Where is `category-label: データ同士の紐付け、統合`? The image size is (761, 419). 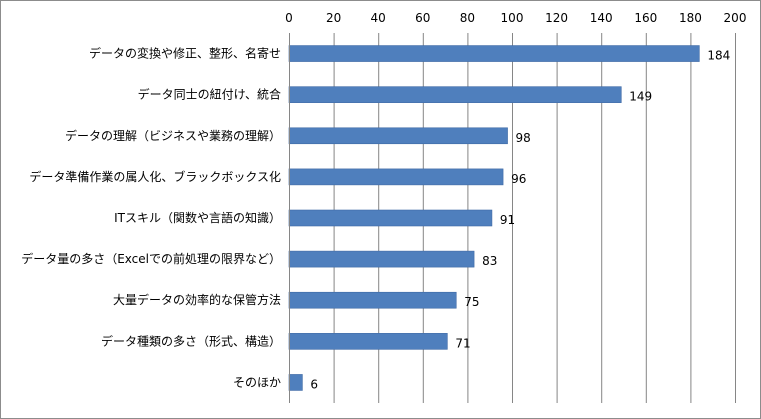 category-label: データ同士の紐付け、統合 is located at coordinates (209, 94).